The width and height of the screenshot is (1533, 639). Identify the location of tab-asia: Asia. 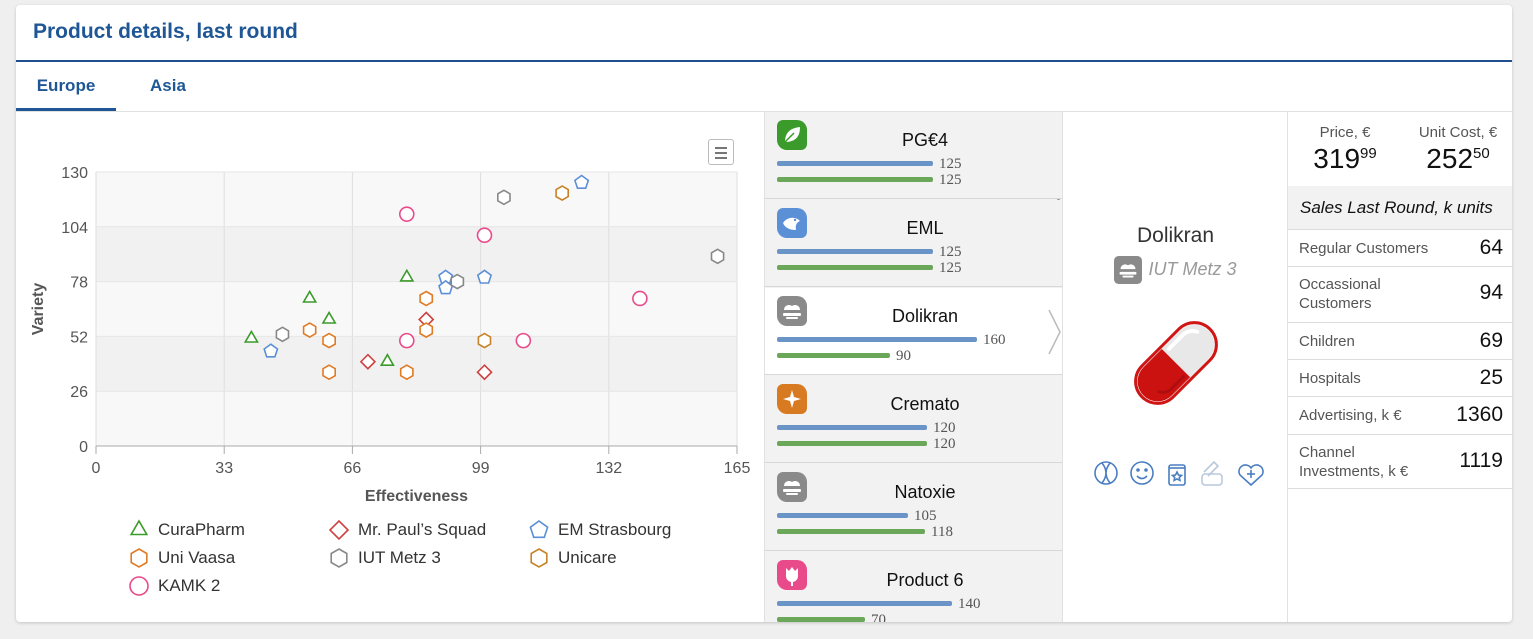
(168, 85).